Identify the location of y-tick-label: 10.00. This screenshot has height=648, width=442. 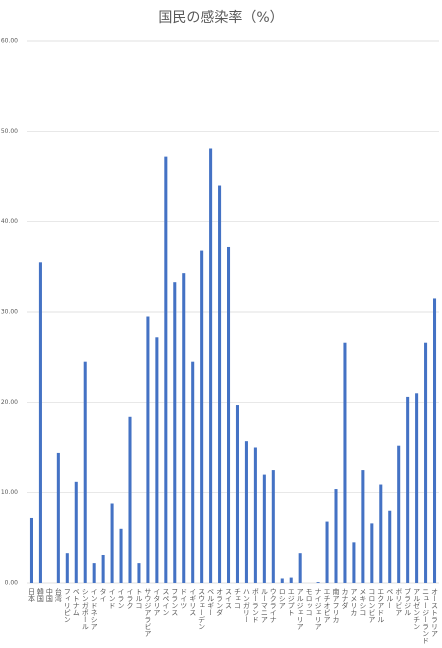
(9, 492).